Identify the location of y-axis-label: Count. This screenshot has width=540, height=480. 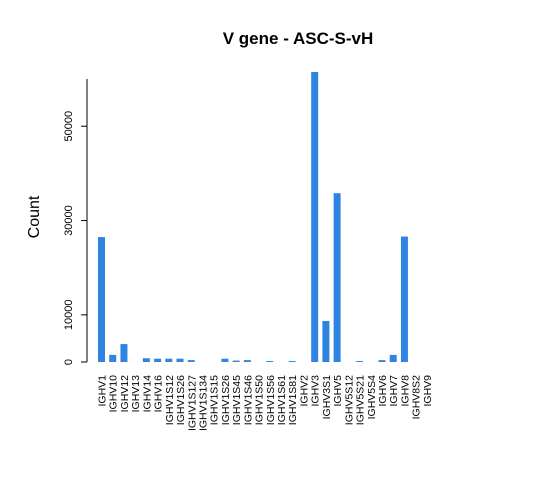
(34, 216).